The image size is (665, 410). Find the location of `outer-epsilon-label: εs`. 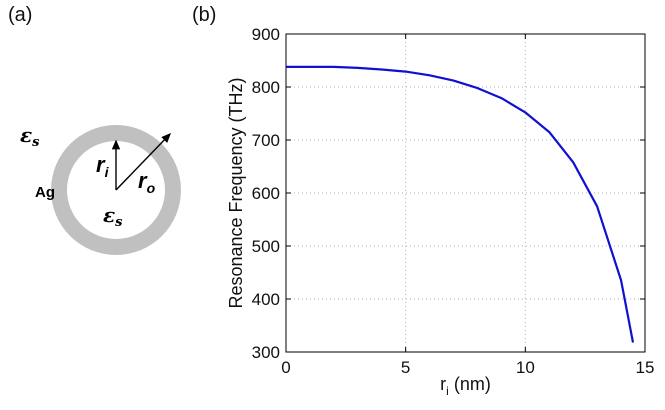

outer-epsilon-label: εs is located at coordinates (30, 136).